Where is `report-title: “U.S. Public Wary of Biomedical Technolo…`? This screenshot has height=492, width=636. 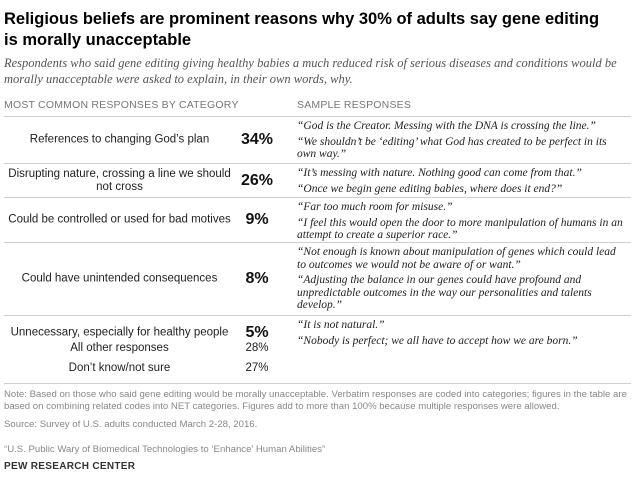
report-title: “U.S. Public Wary of Biomedical Technolo… is located at coordinates (165, 449).